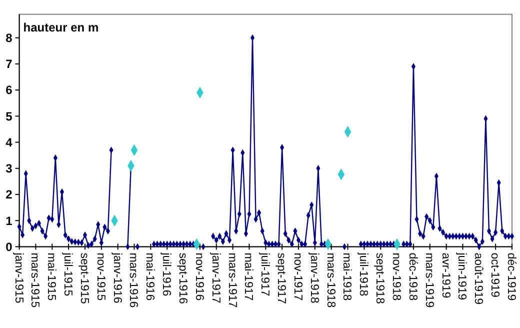 The width and height of the screenshot is (520, 328). I want to click on x-tick-label: nov-1915, so click(100, 276).